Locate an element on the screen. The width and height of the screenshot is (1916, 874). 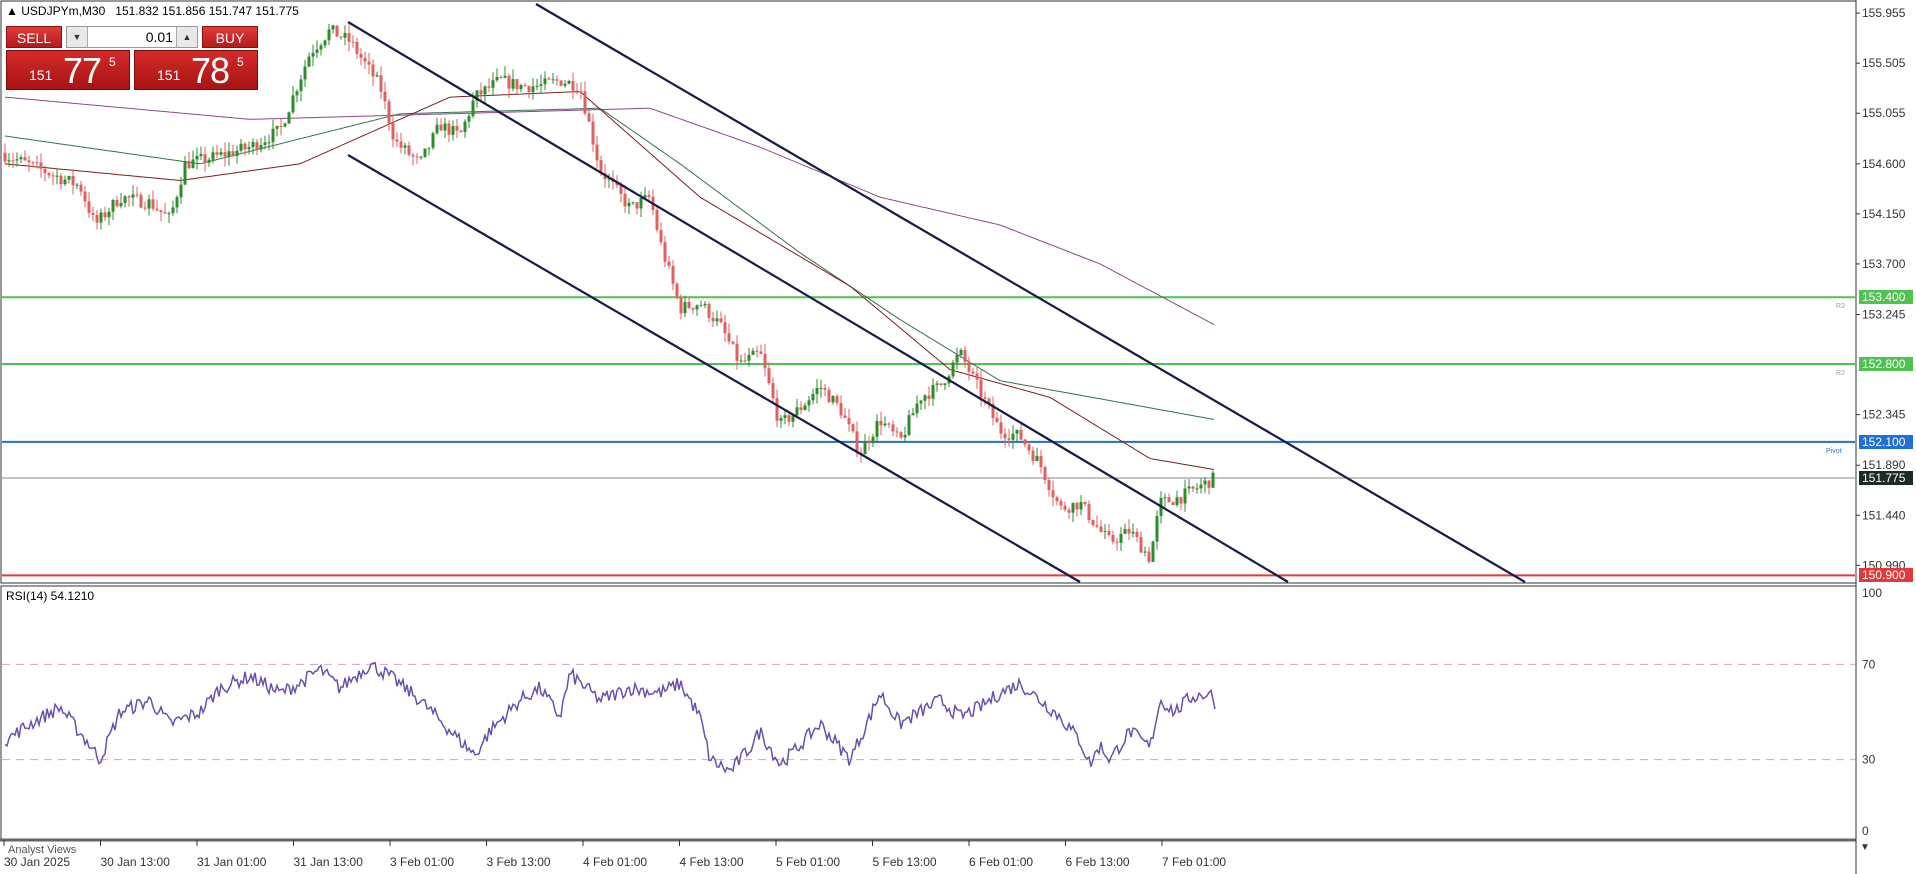
buy-price-quote: 151 78 5 is located at coordinates (196, 70).